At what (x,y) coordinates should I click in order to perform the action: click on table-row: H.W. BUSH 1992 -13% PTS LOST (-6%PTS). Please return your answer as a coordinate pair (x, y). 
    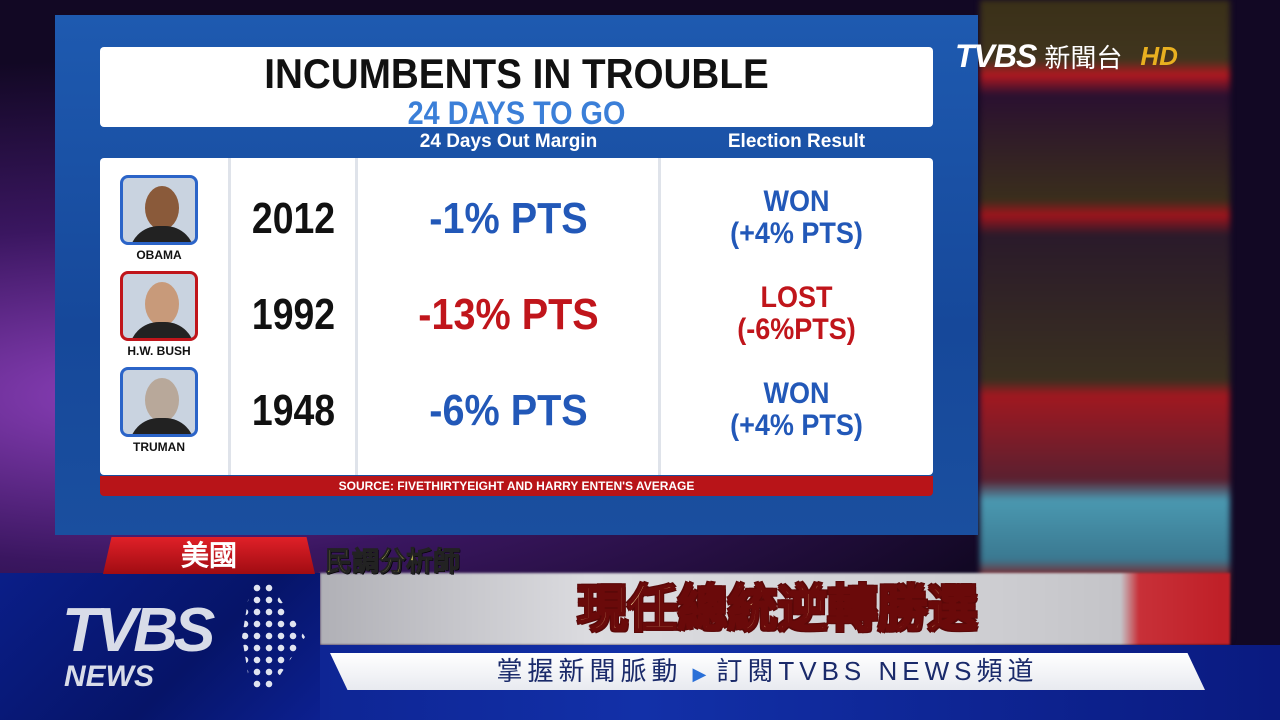
    Looking at the image, I should click on (516, 316).